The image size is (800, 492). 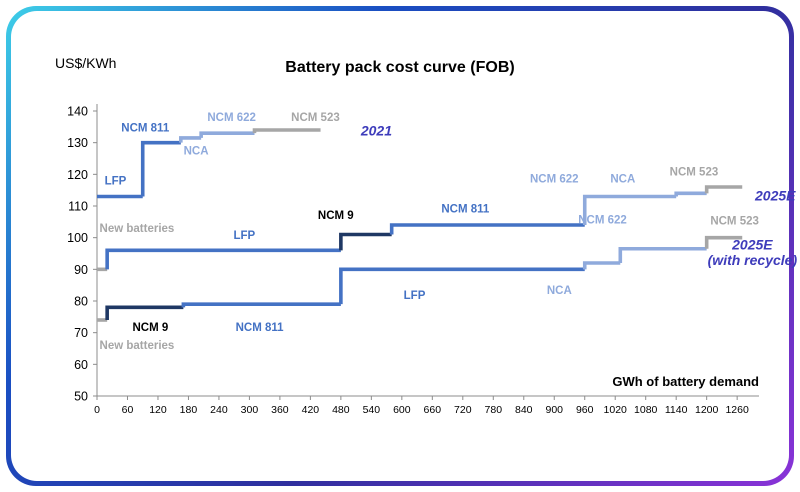 I want to click on y-tick-label-70: 70, so click(x=81, y=333).